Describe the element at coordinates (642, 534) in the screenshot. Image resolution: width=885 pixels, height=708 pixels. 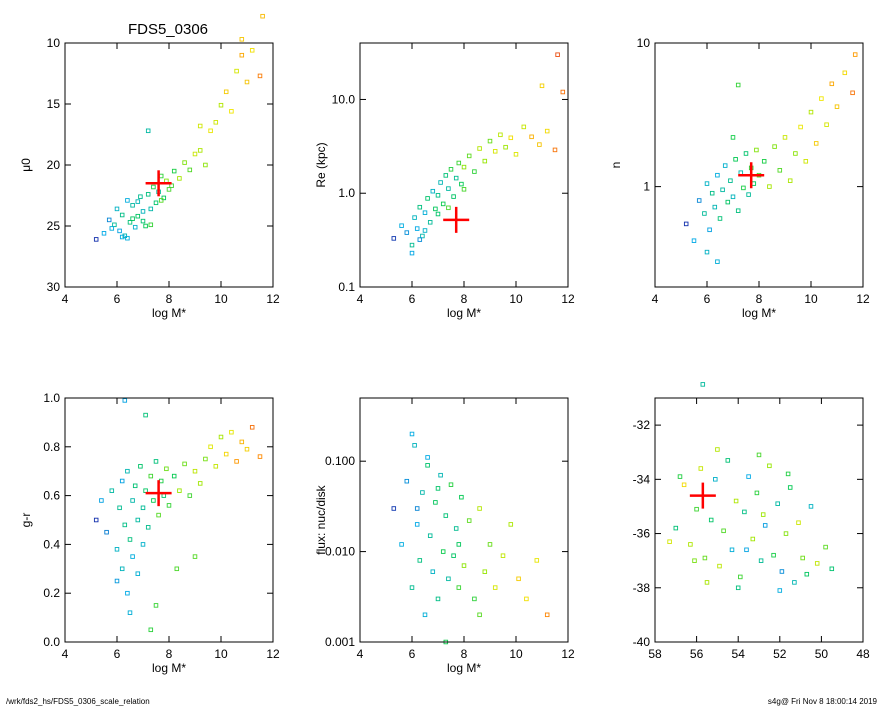
I see `y-tick-label: -36` at that location.